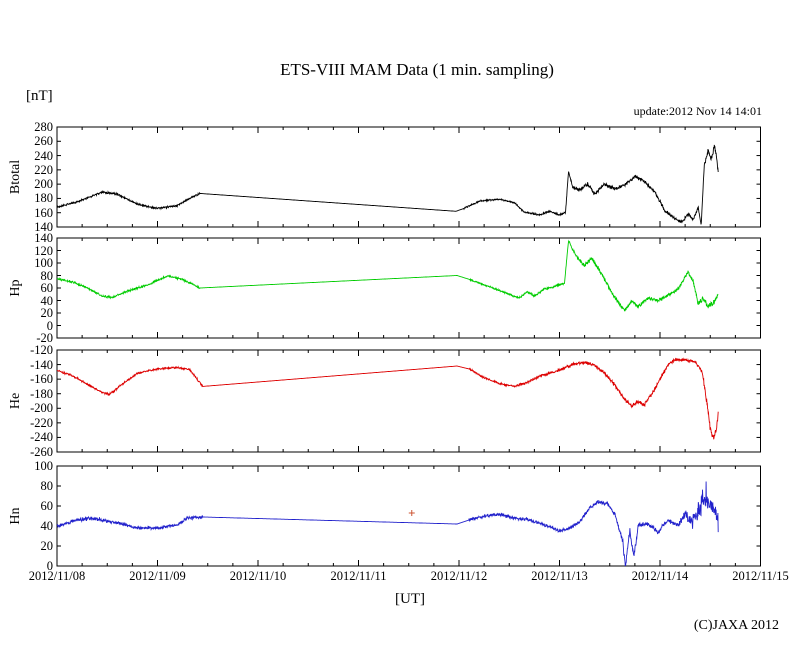  I want to click on y-tick-label-Hp: 20, so click(47, 313).